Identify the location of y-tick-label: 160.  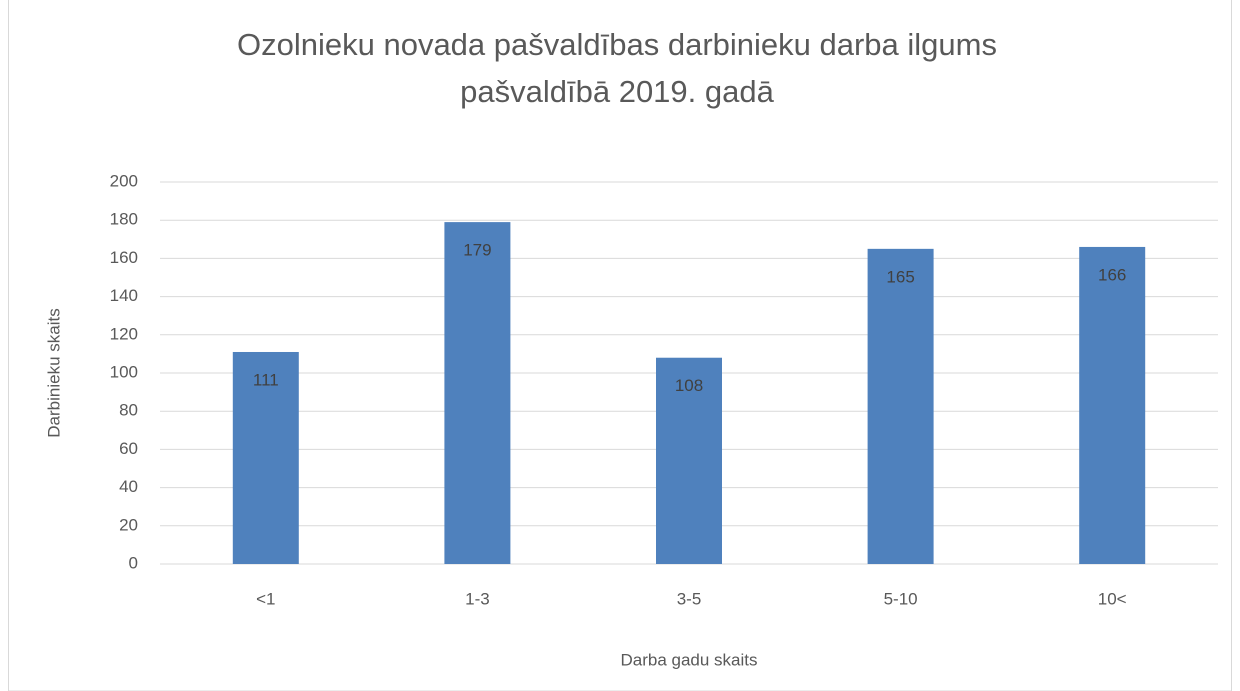
(124, 257).